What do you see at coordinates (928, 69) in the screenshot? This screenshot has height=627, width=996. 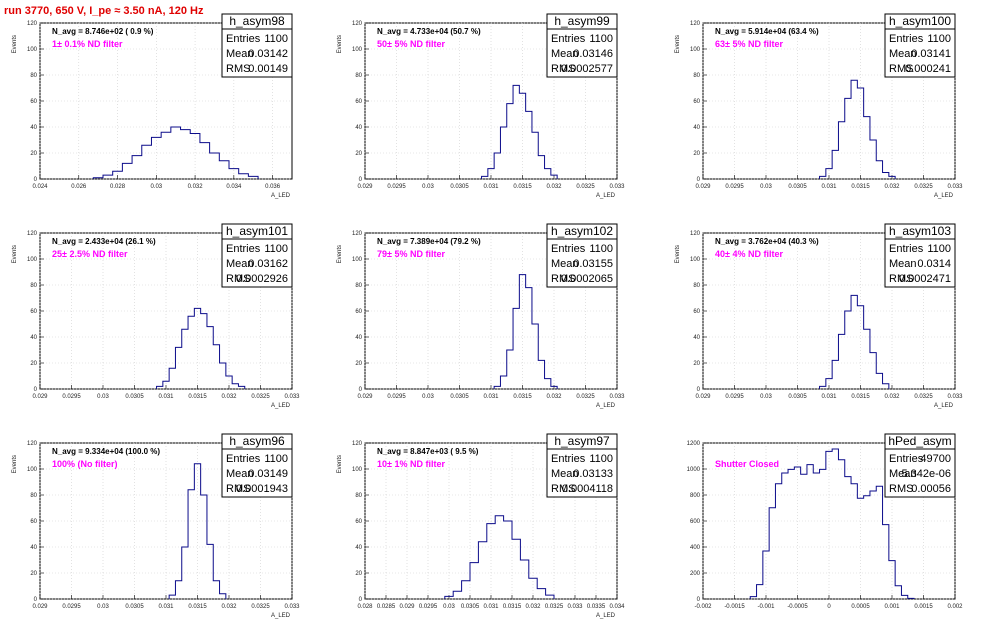 I see `stats-value: 0.000241` at bounding box center [928, 69].